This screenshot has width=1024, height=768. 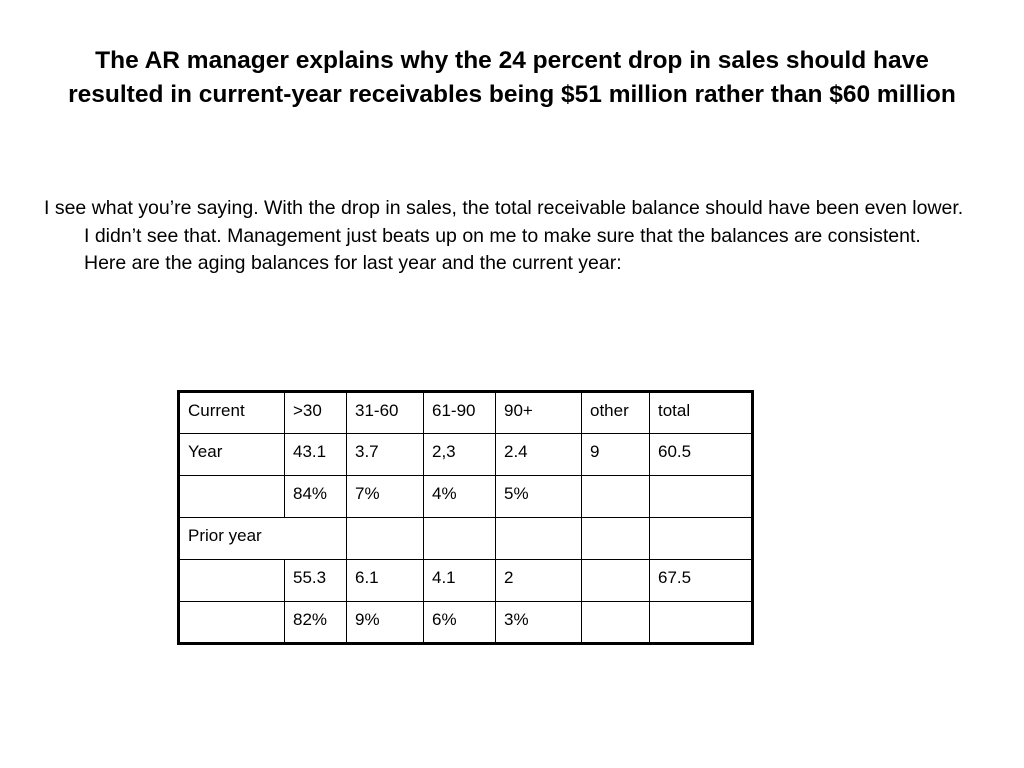 What do you see at coordinates (315, 454) in the screenshot?
I see `table-cell: 43.1` at bounding box center [315, 454].